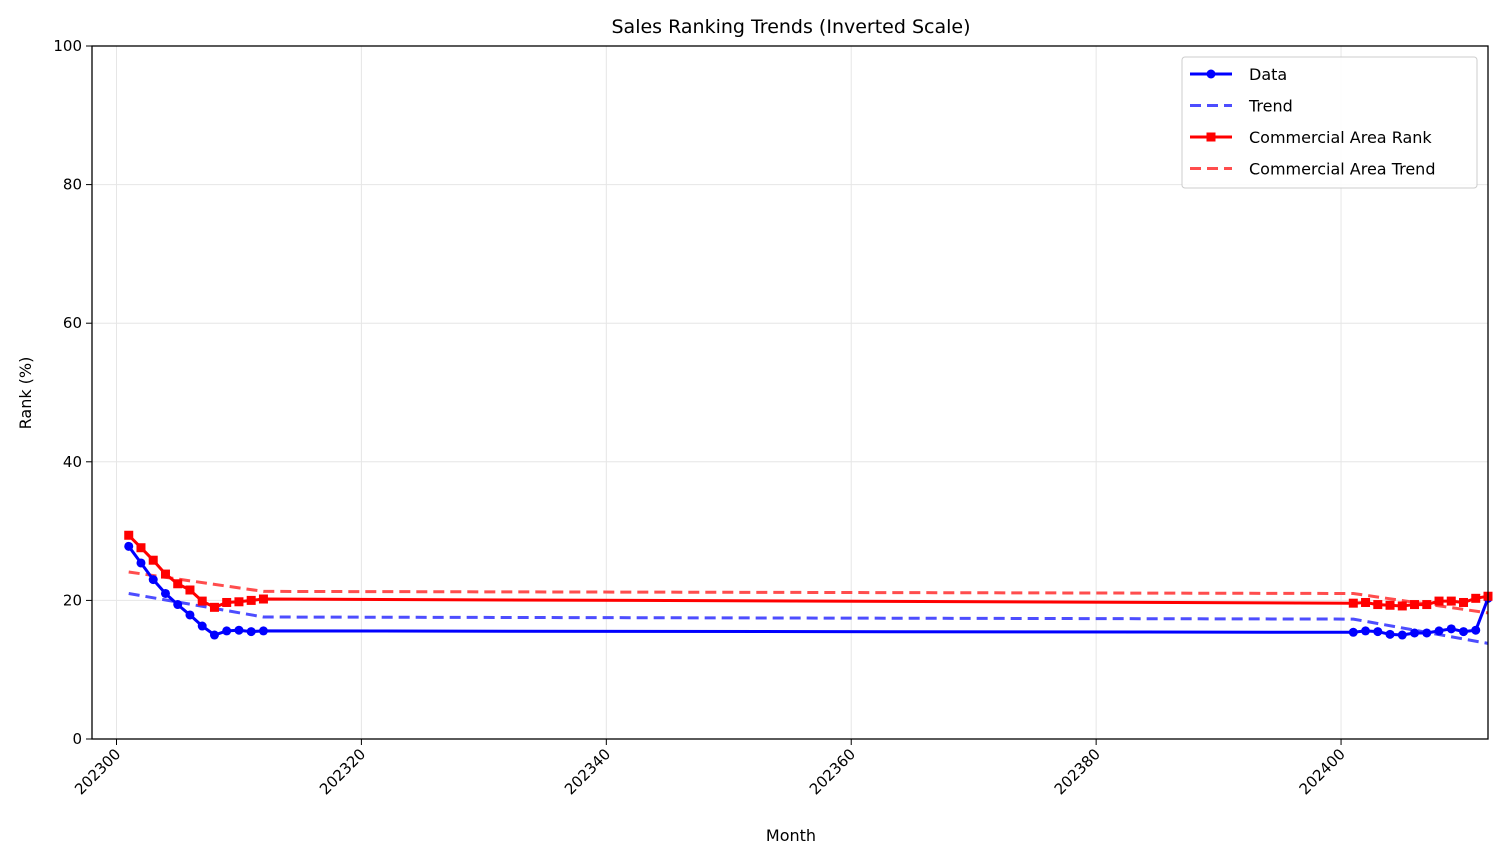  Describe the element at coordinates (67, 46) in the screenshot. I see `y-tick-label: 100` at that location.